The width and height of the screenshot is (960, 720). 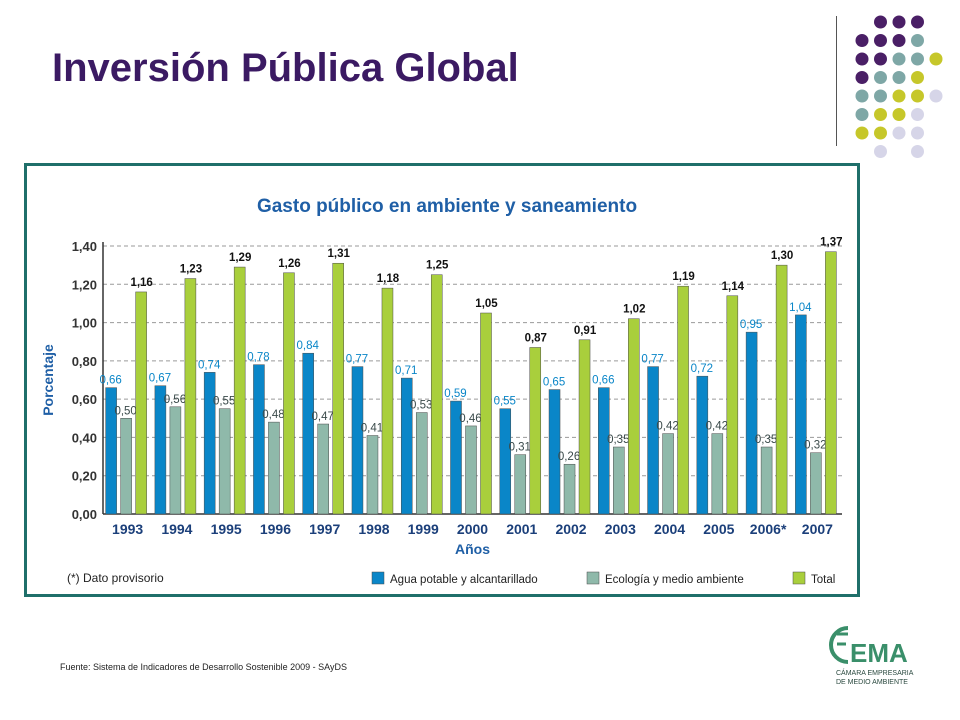 What do you see at coordinates (879, 653) in the screenshot?
I see `cema-logo-letters: EMA` at bounding box center [879, 653].